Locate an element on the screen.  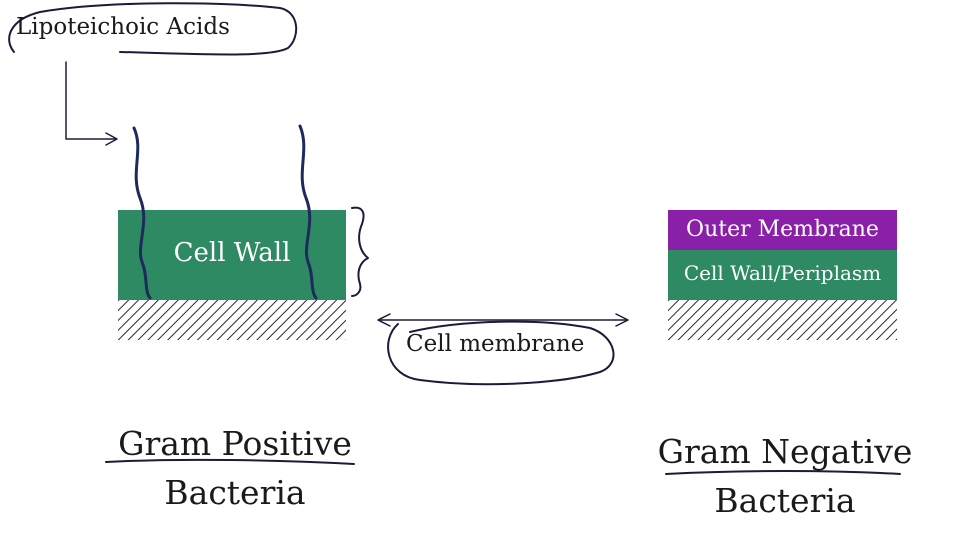
cell-membrane-label: Cell membrane is located at coordinates (495, 344).